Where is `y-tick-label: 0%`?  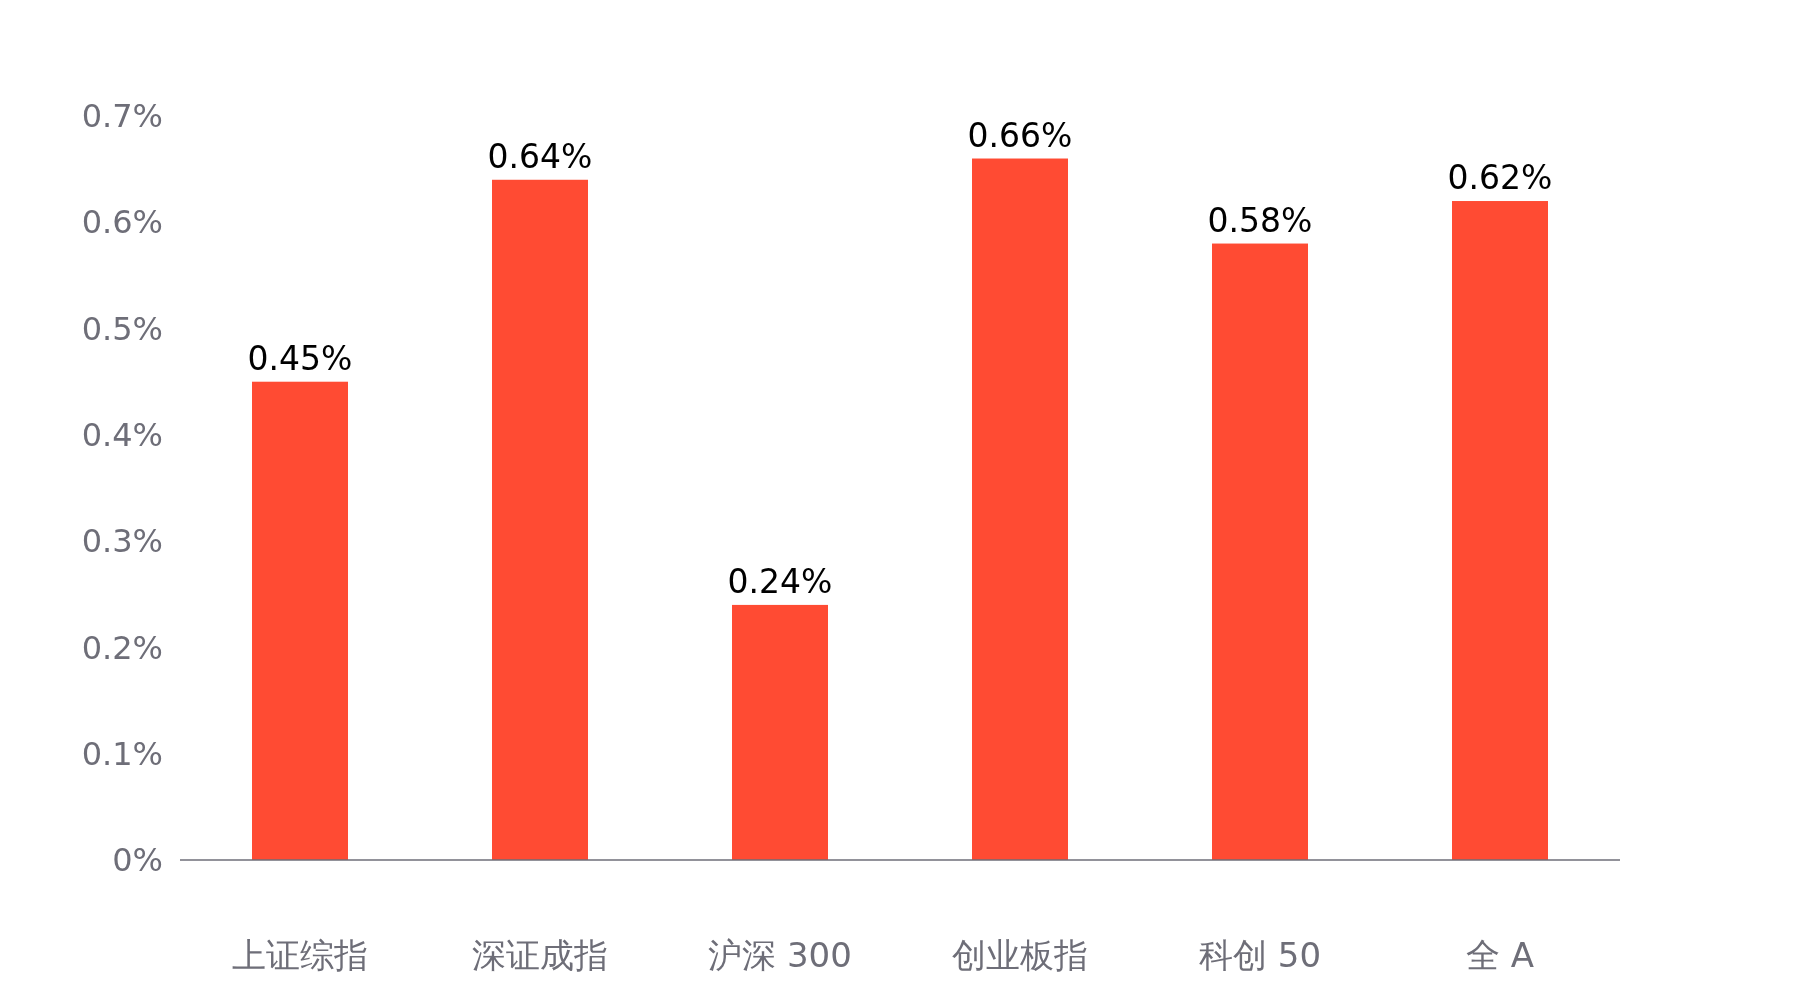 y-tick-label: 0% is located at coordinates (137, 860).